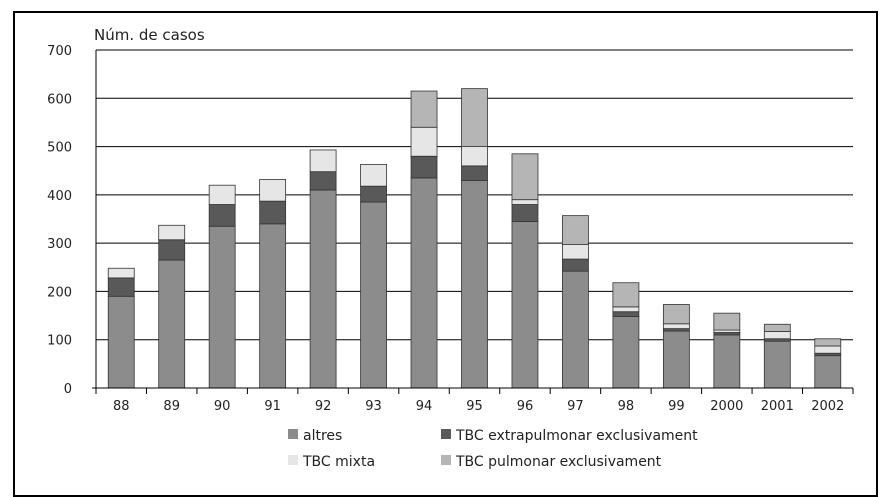 The height and width of the screenshot is (497, 890). What do you see at coordinates (59, 148) in the screenshot?
I see `y-tick-label: 500` at bounding box center [59, 148].